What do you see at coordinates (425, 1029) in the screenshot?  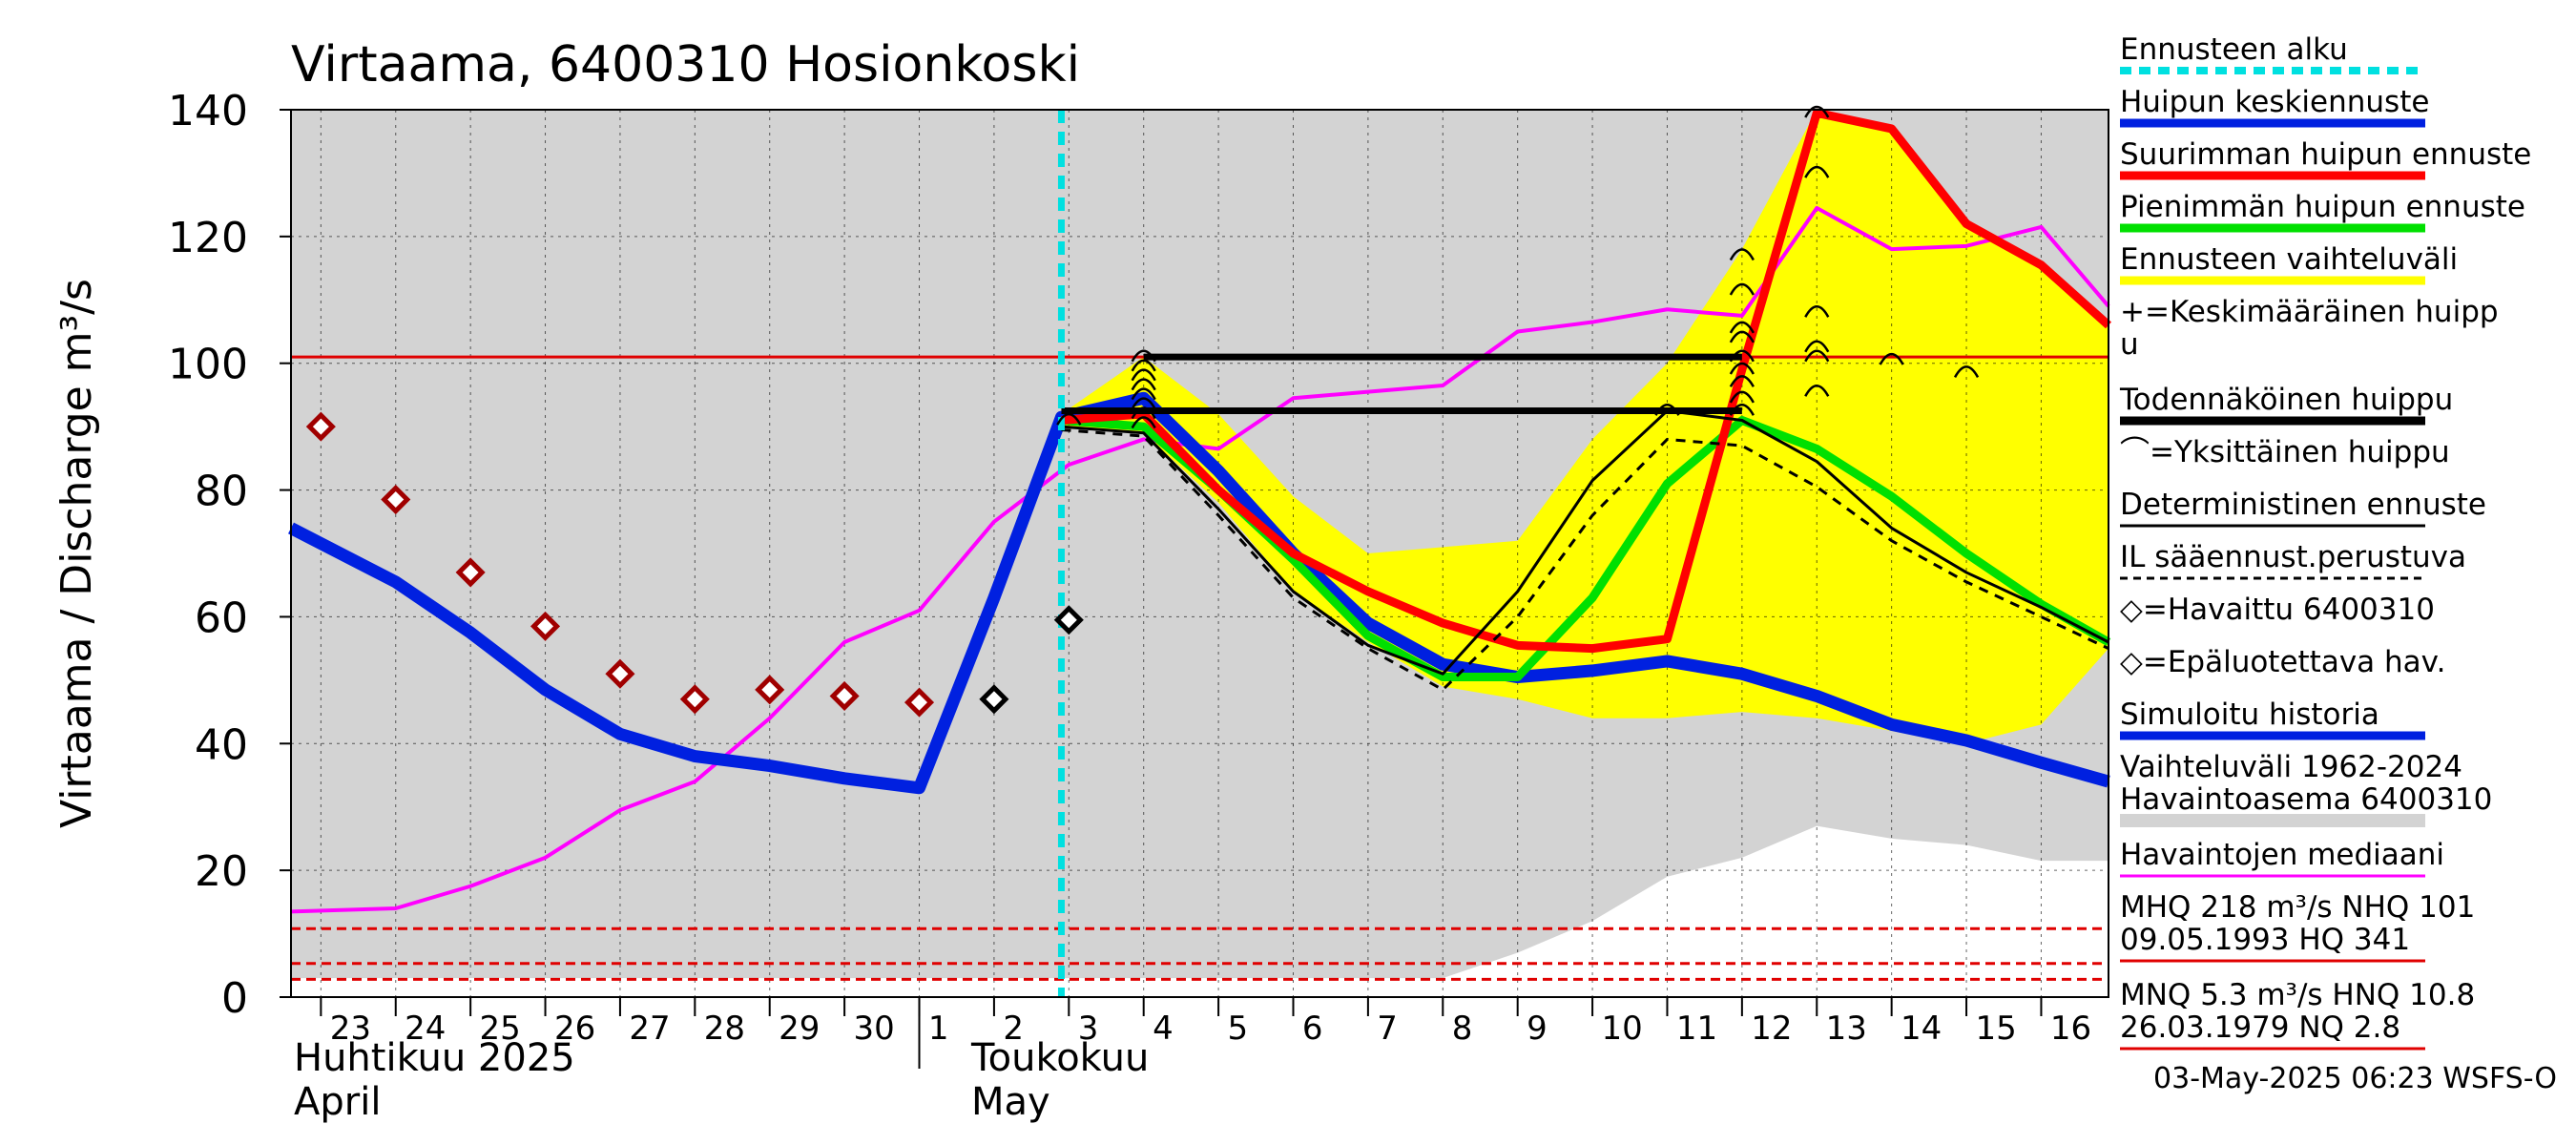 I see `x-tick-label: 24` at bounding box center [425, 1029].